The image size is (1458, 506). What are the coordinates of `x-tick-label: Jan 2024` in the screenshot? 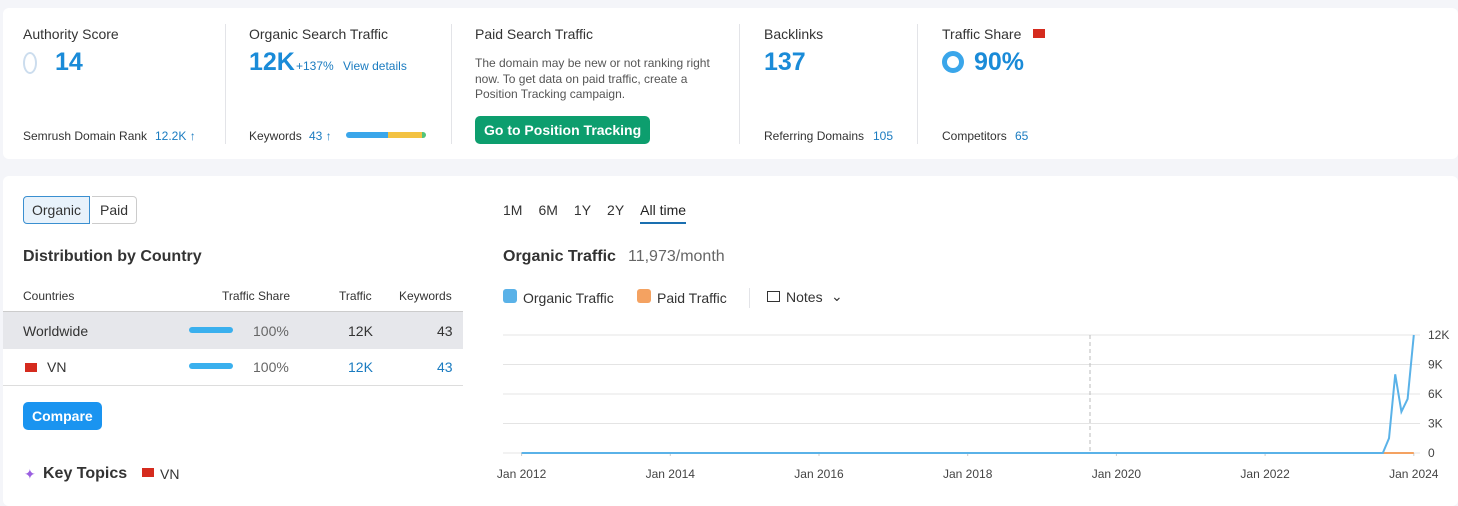 It's located at (1414, 474).